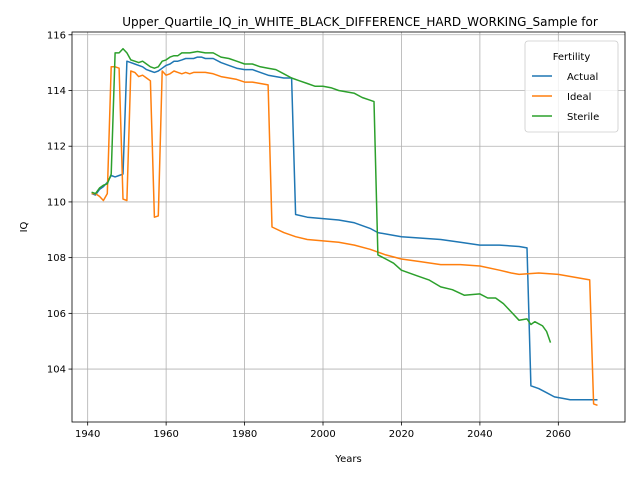 This screenshot has width=640, height=480. Describe the element at coordinates (565, 97) in the screenshot. I see `legend-items: Actual Ideal Sterile` at that location.